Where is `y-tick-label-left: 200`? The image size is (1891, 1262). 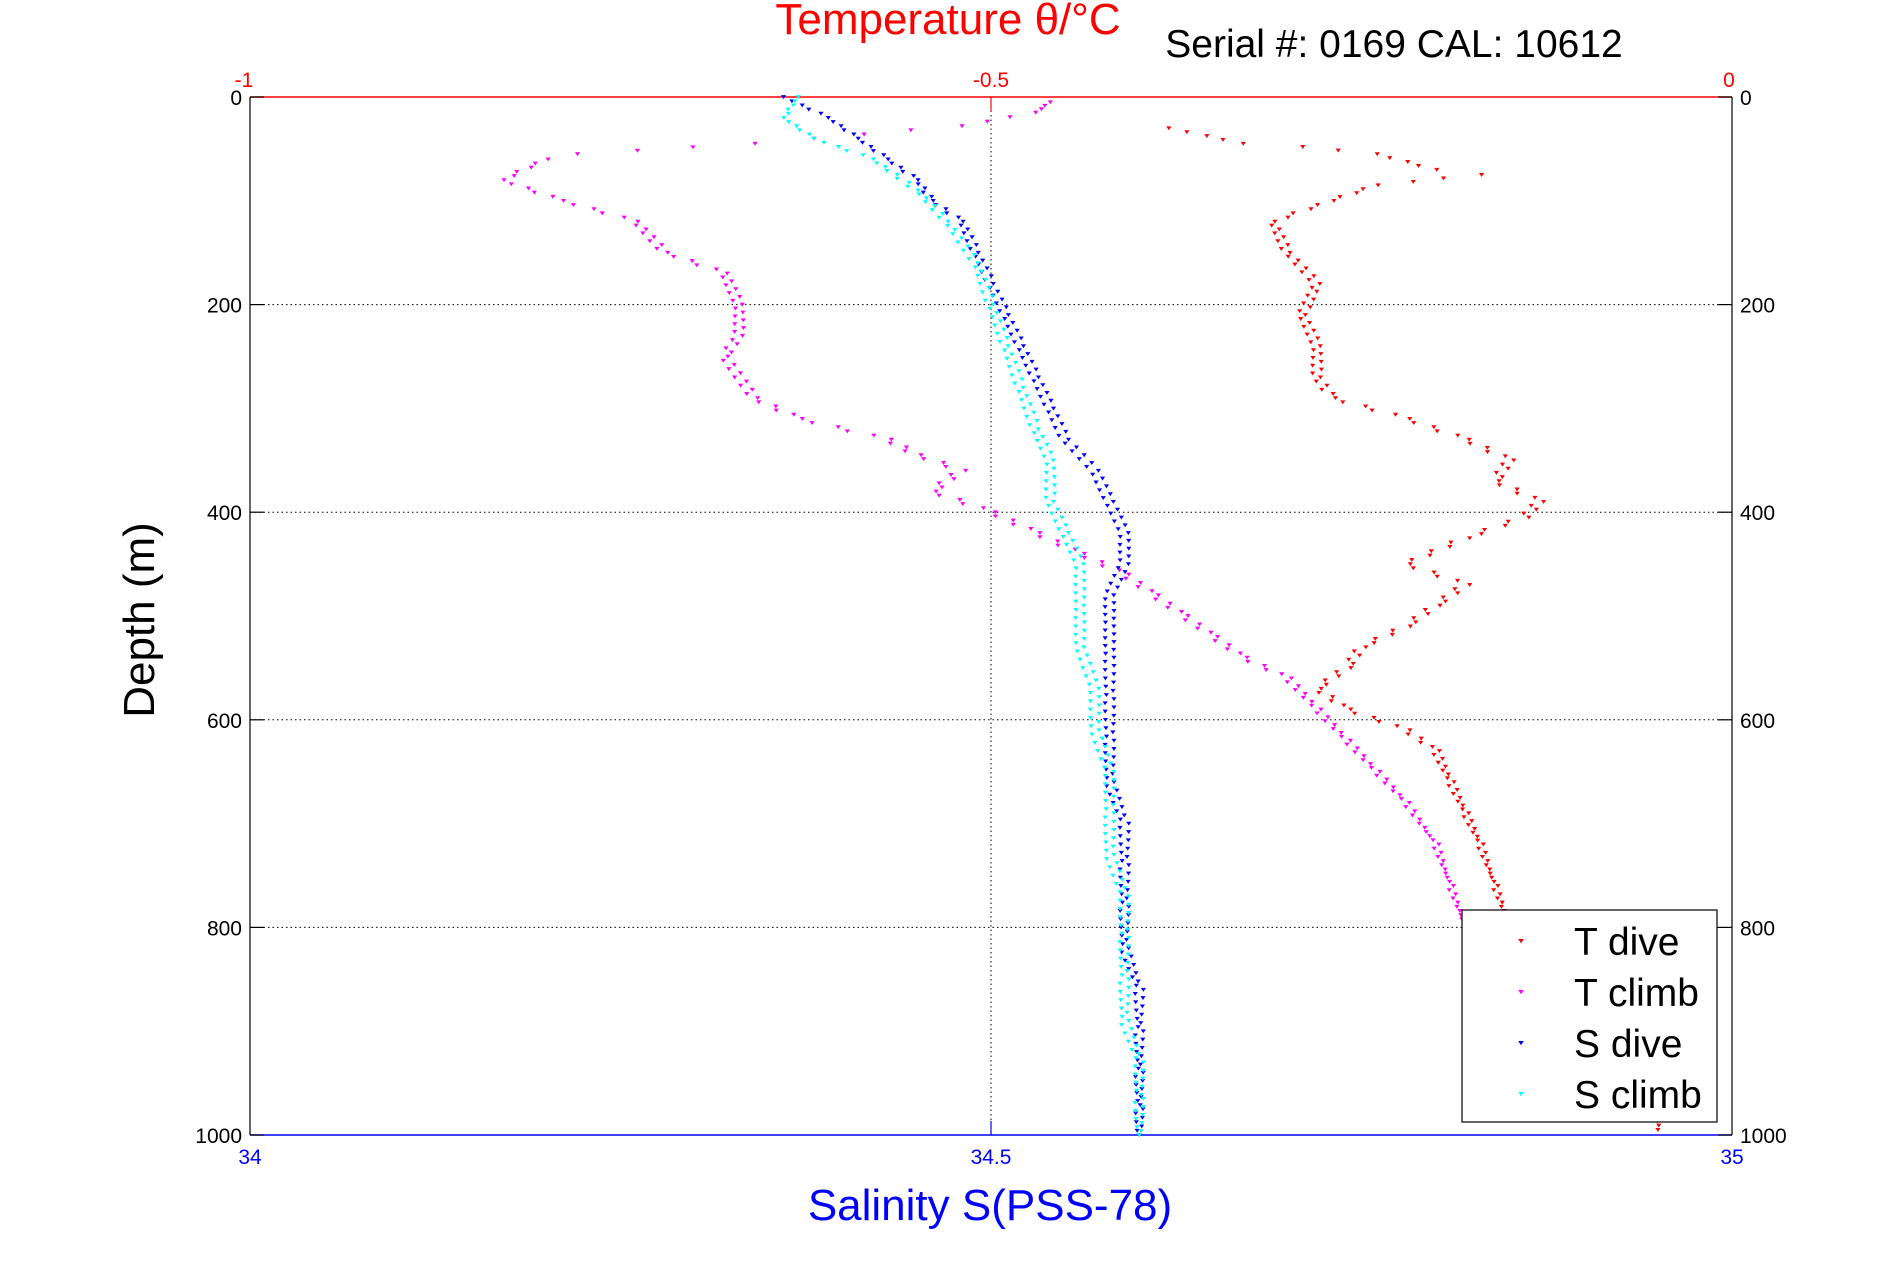
y-tick-label-left: 200 is located at coordinates (224, 306).